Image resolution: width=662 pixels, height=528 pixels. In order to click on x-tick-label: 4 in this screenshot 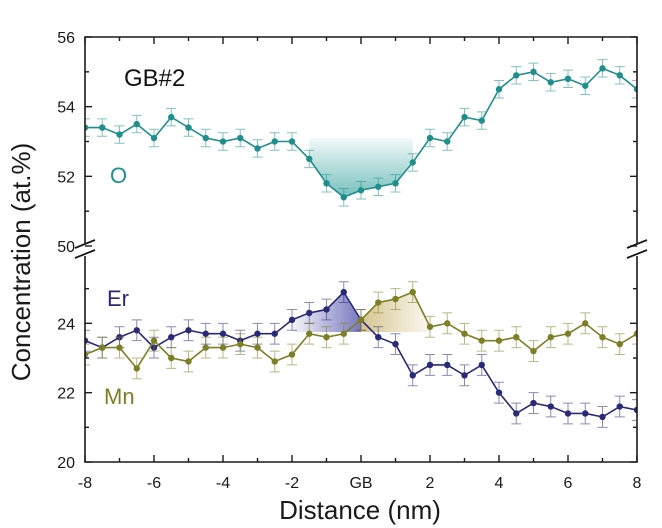, I will do `click(499, 483)`.